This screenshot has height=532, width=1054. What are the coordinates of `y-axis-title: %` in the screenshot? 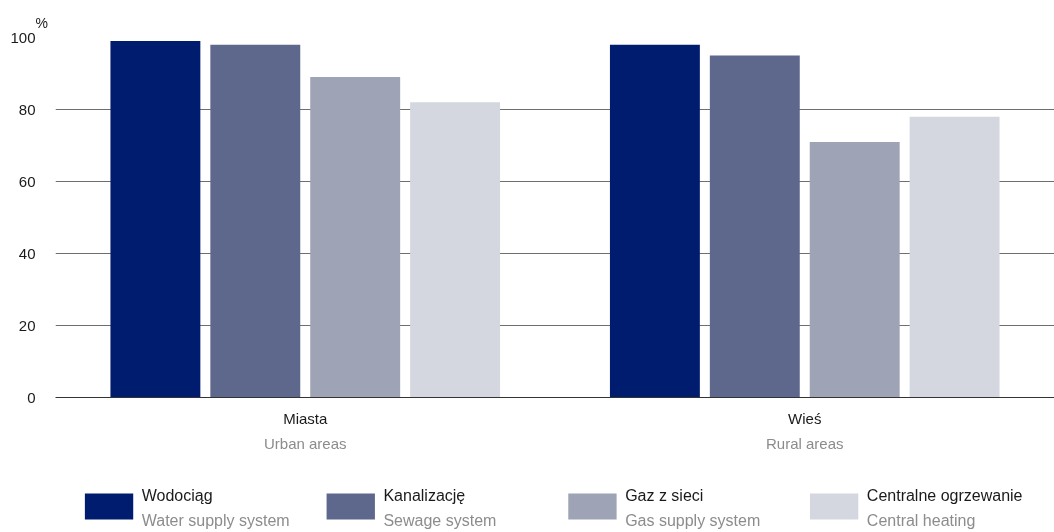 It's located at (41, 23).